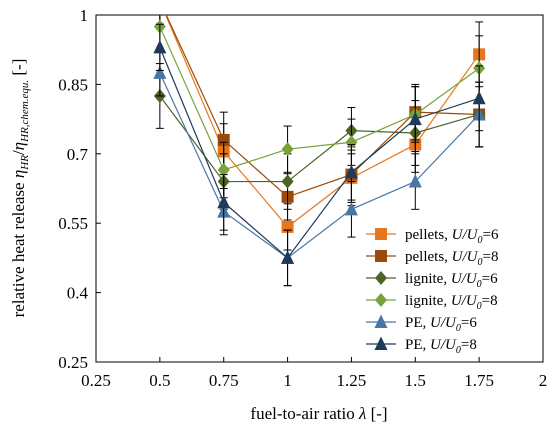  Describe the element at coordinates (287, 380) in the screenshot. I see `x-tick-label: 1` at that location.